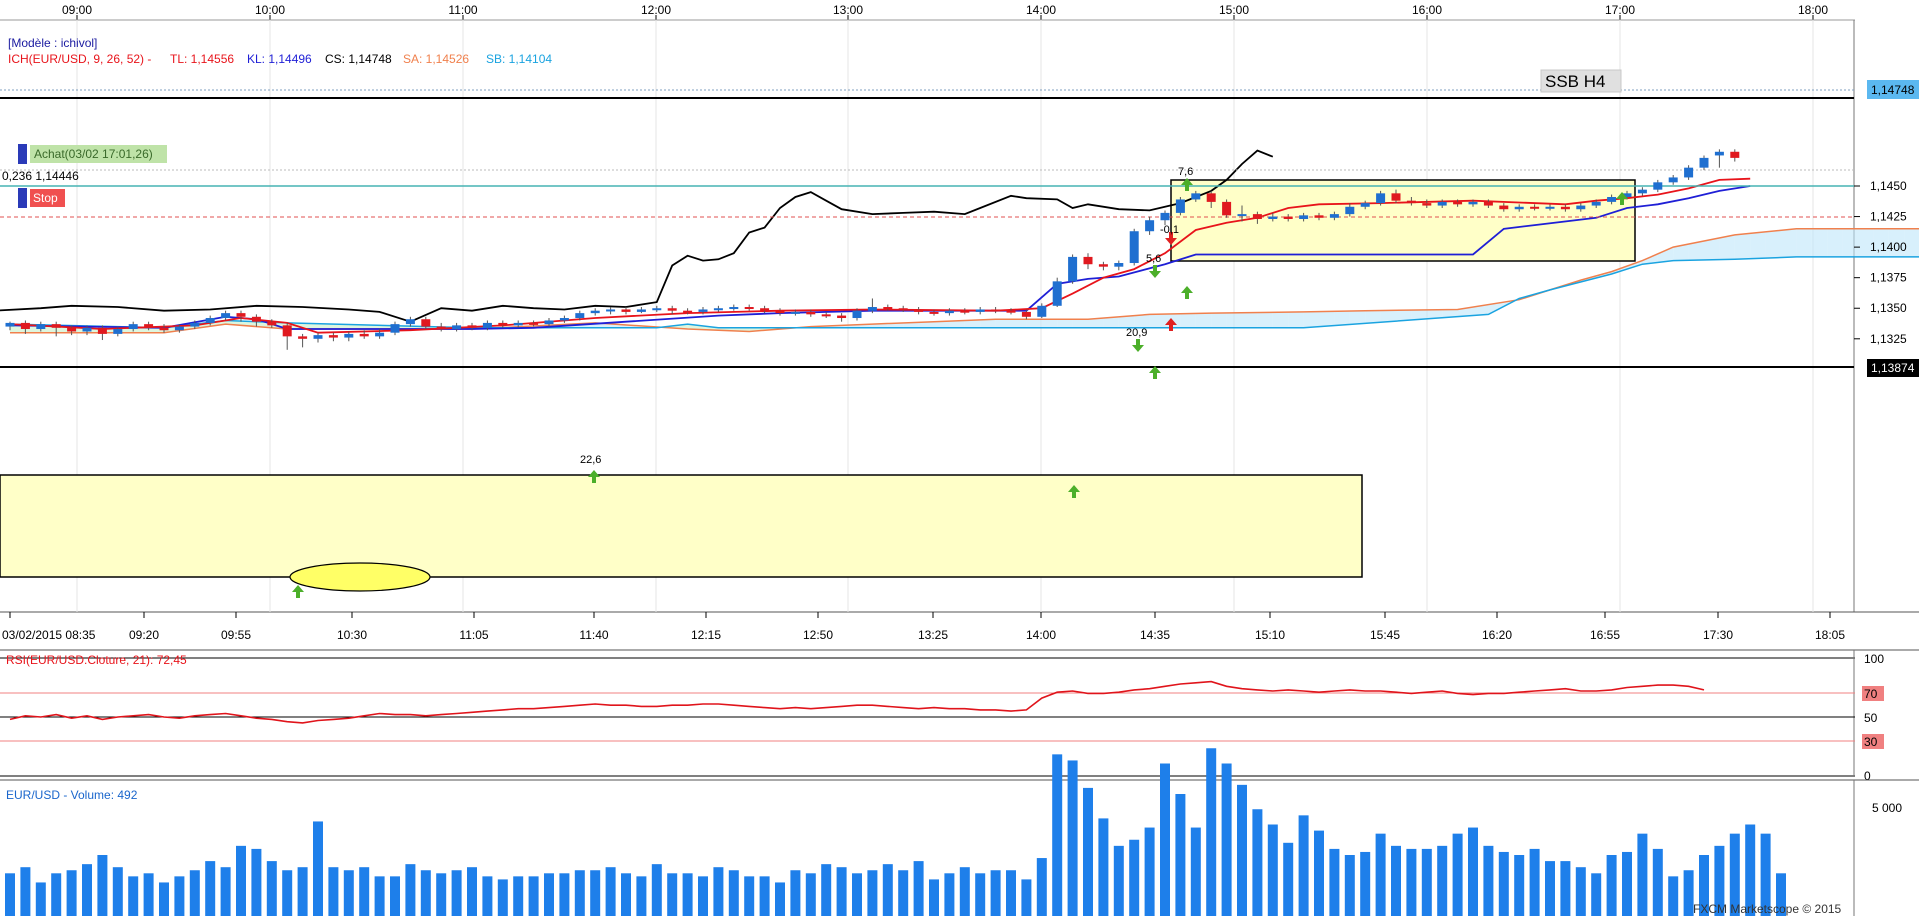 Image resolution: width=1919 pixels, height=916 pixels. I want to click on rsi-axis-label: 0, so click(1867, 776).